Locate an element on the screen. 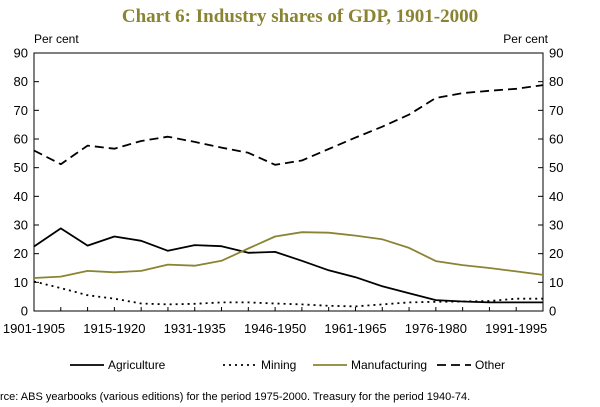  legend-label-other: Other is located at coordinates (490, 365).